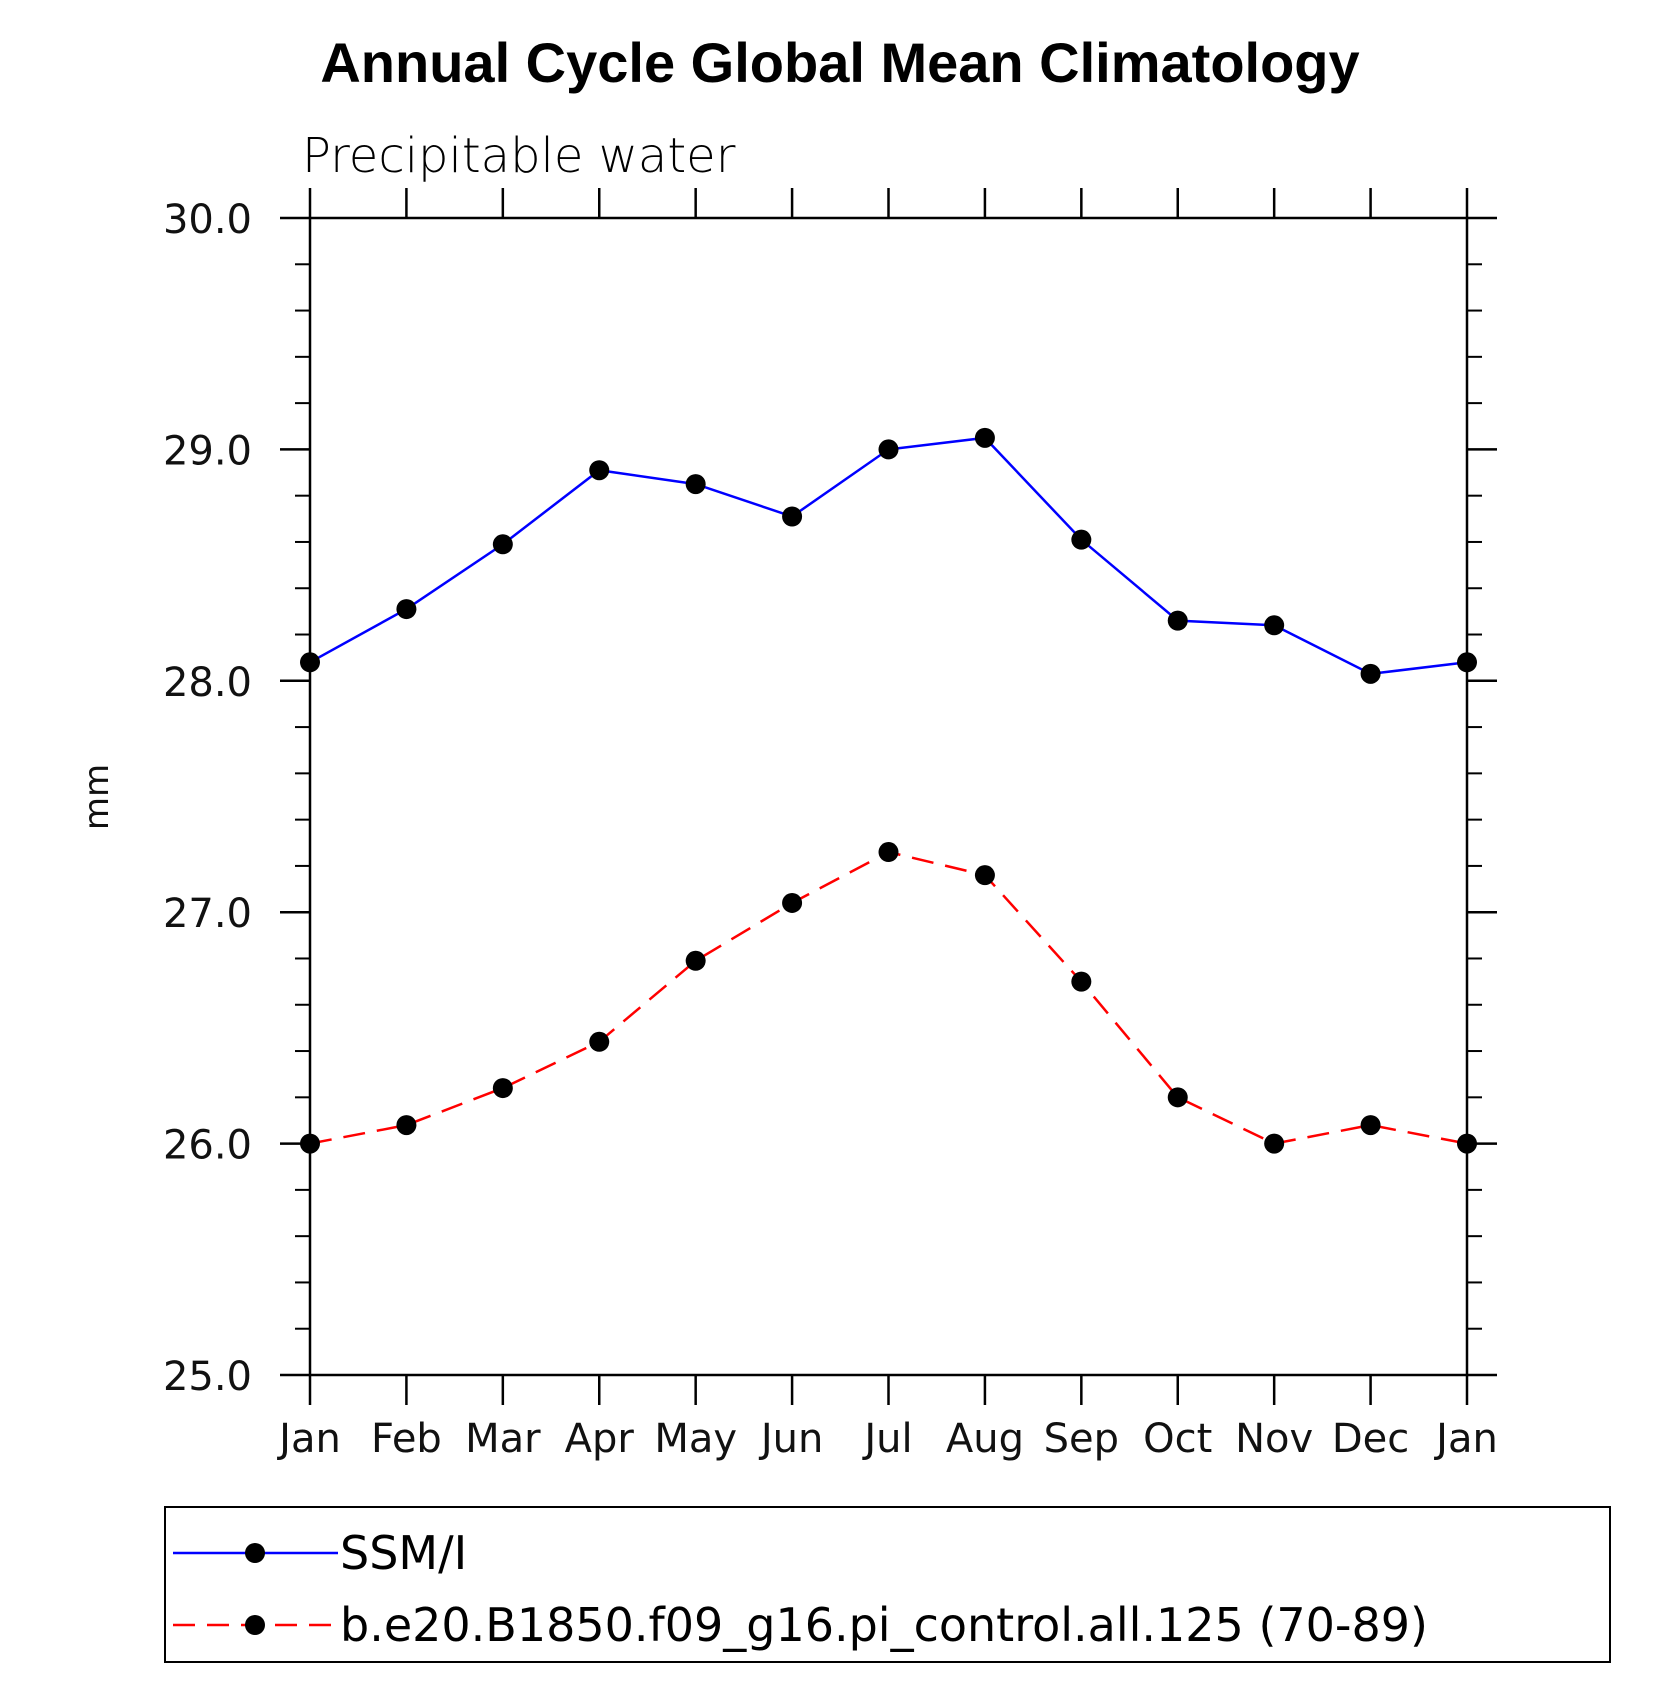 The width and height of the screenshot is (1680, 1685). Describe the element at coordinates (1081, 1439) in the screenshot. I see `x-tick-label: Sep` at that location.